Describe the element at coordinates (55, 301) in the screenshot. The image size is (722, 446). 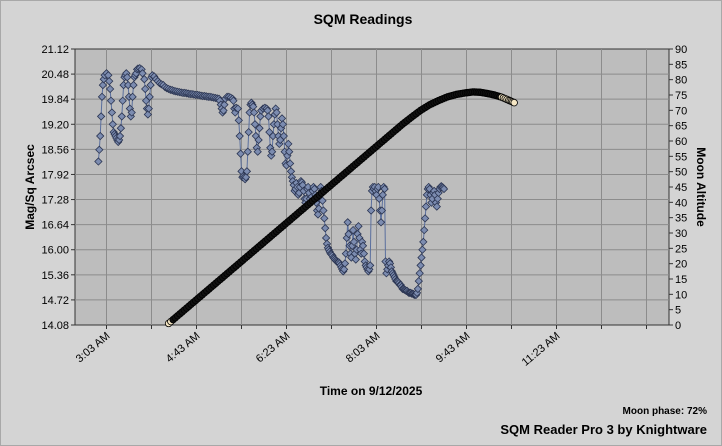
I see `y-tick-label: 14.72` at that location.